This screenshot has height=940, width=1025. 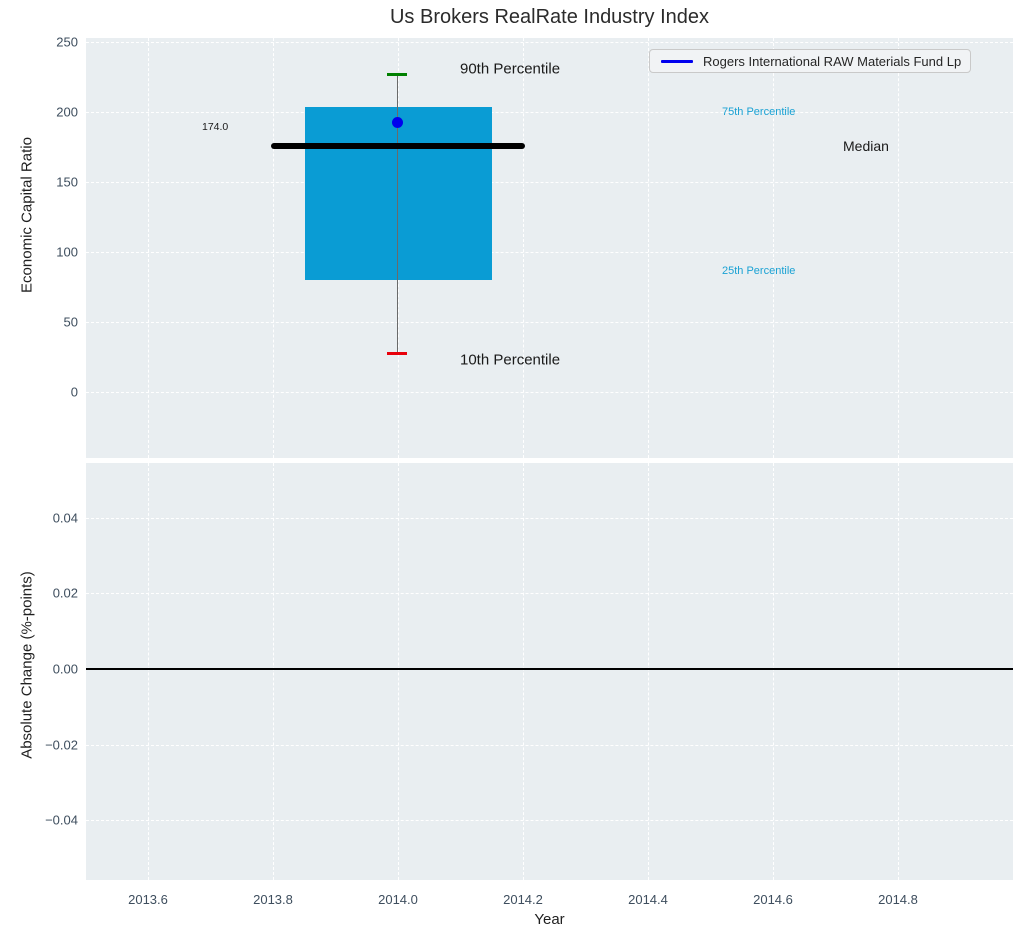 What do you see at coordinates (65, 518) in the screenshot?
I see `y-tick-label: 0.04` at bounding box center [65, 518].